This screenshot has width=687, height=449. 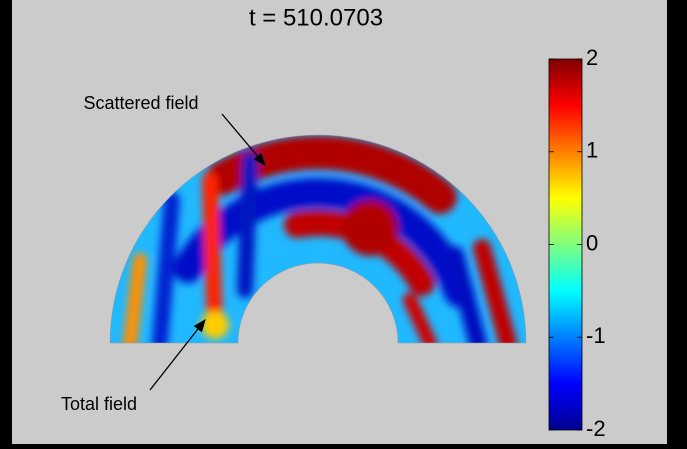 What do you see at coordinates (565, 244) in the screenshot?
I see `colorbar` at bounding box center [565, 244].